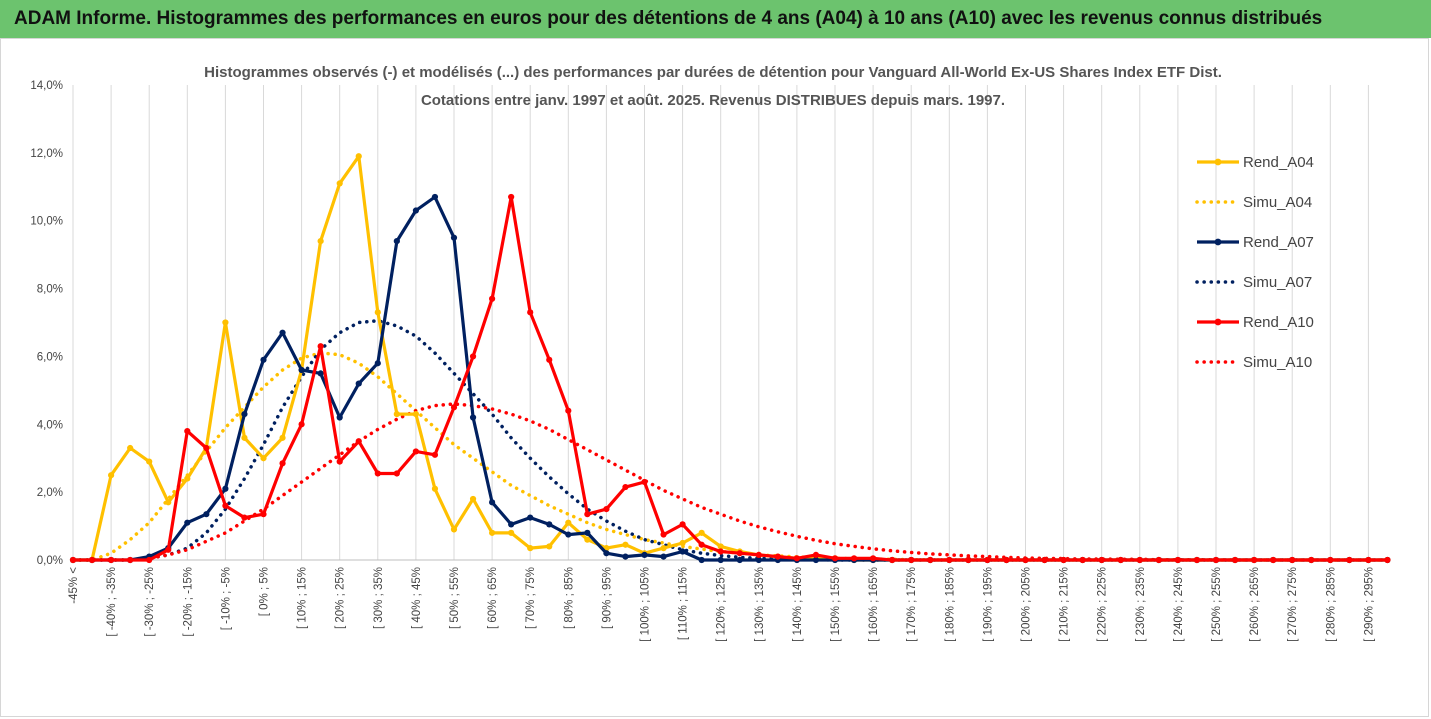 This screenshot has width=1431, height=719. What do you see at coordinates (455, 598) in the screenshot?
I see `x-tick-label: [ 50% ; 55%` at bounding box center [455, 598].